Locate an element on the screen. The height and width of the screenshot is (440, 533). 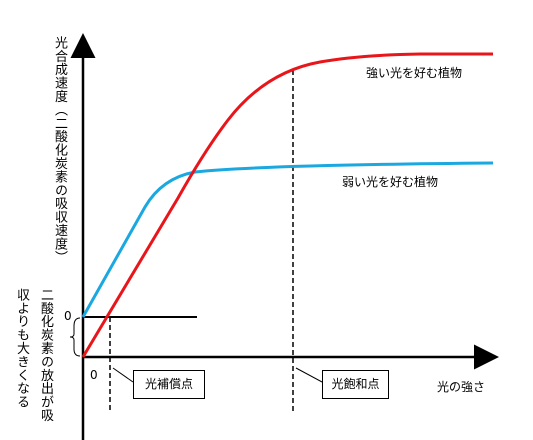
brace is located at coordinates (75, 337).